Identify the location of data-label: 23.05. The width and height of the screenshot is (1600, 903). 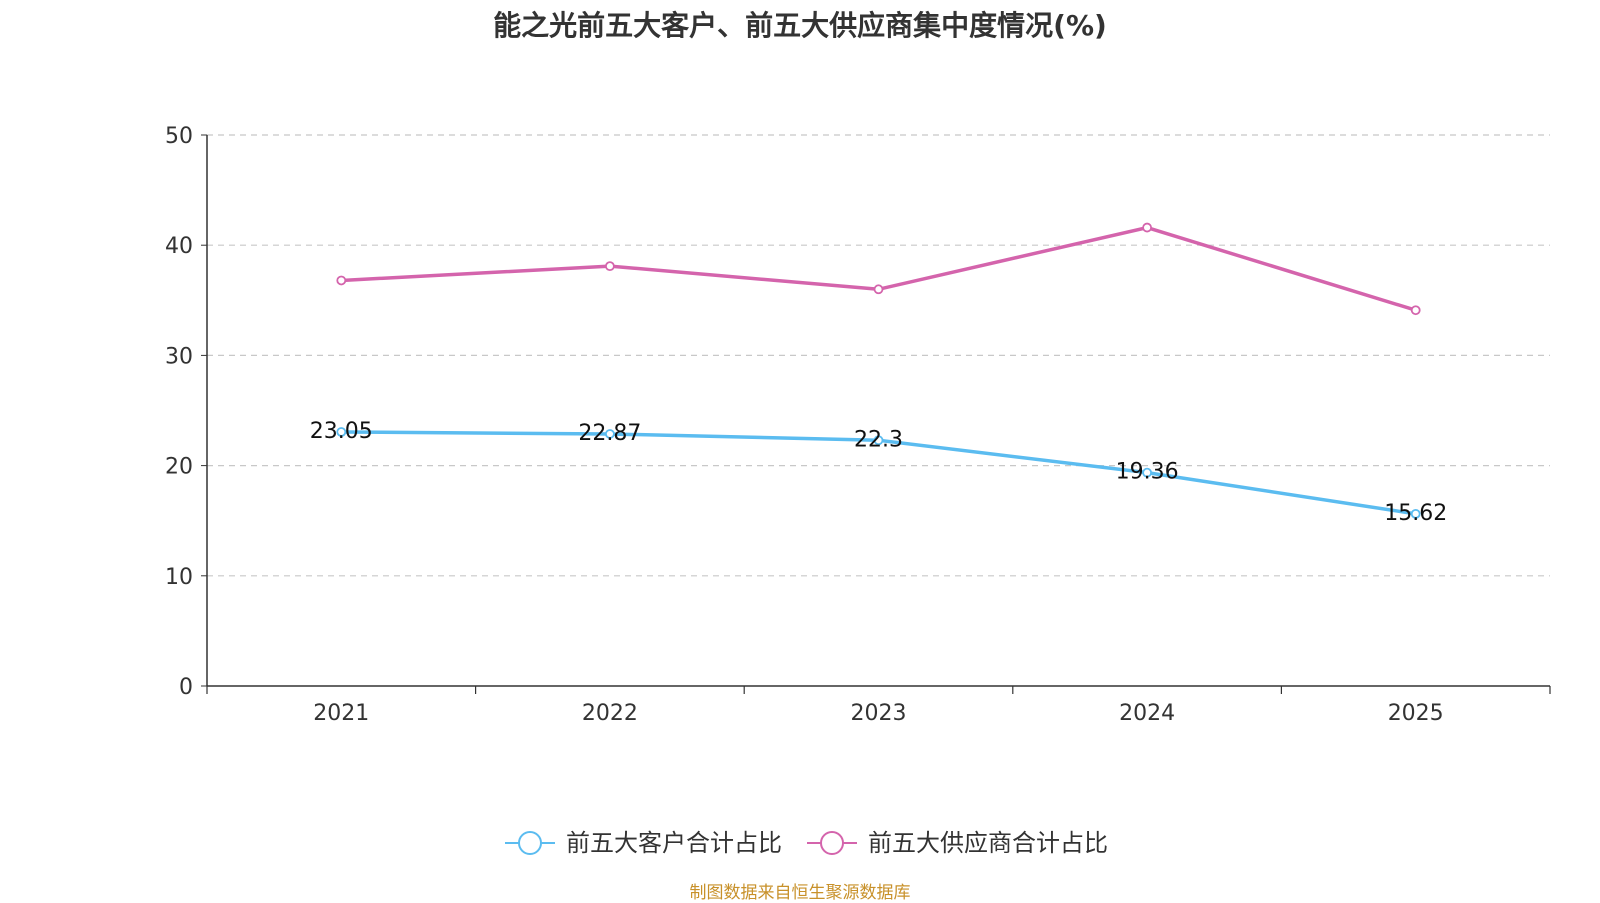
(341, 431).